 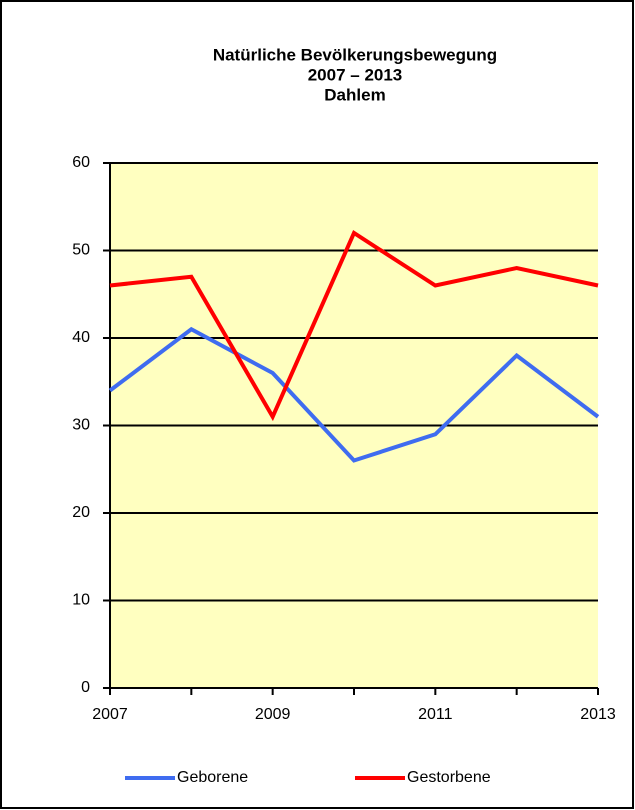 I want to click on y-tick-label: 10, so click(x=81, y=600).